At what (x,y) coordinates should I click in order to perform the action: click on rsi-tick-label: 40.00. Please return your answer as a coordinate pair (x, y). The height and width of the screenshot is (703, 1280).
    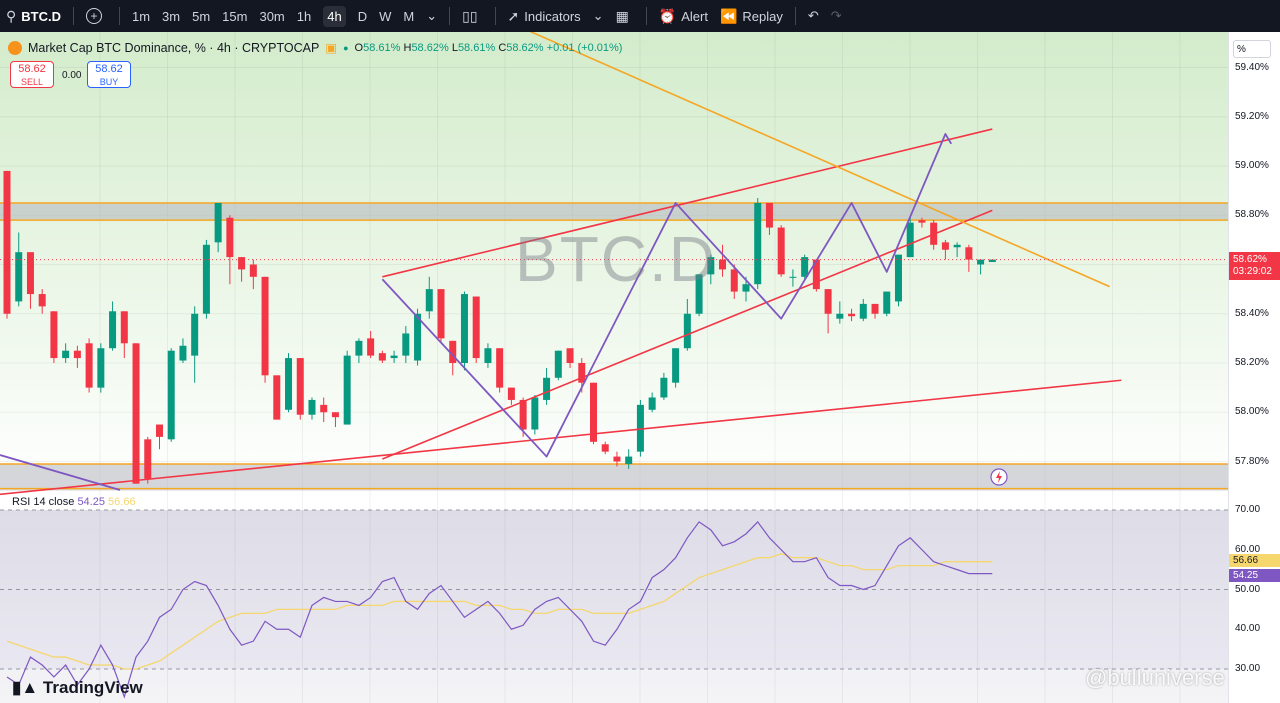
    Looking at the image, I should click on (1248, 629).